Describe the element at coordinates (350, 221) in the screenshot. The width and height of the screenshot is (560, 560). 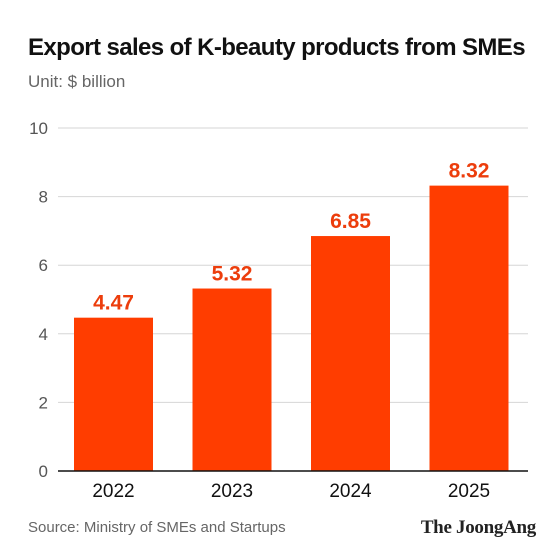
I see `bar-value-label: 6.85` at that location.